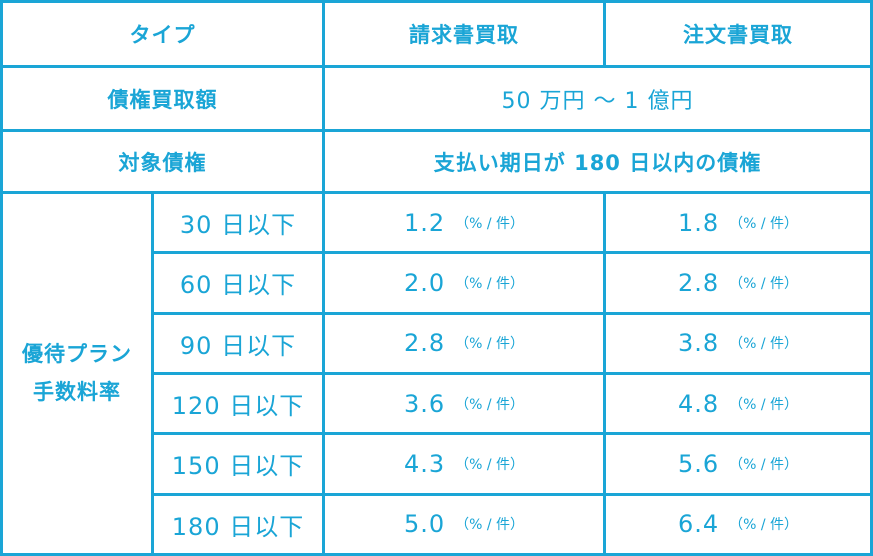 This screenshot has width=873, height=556. What do you see at coordinates (77, 354) in the screenshot?
I see `plan-label-line1: 優待プラン` at bounding box center [77, 354].